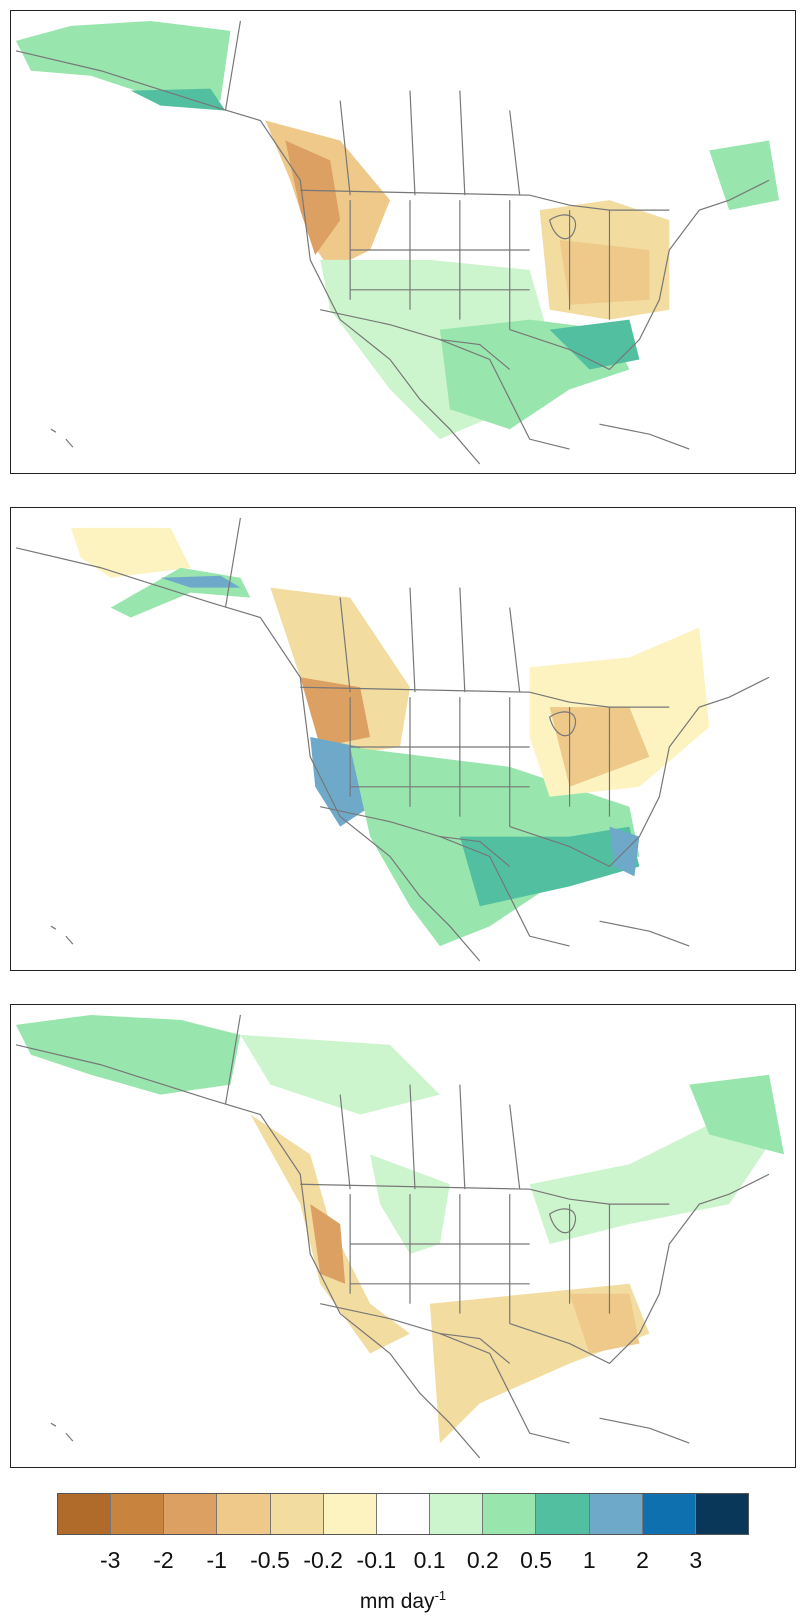 This screenshot has height=1621, width=806. What do you see at coordinates (440, 1595) in the screenshot?
I see `units-exponent: -1` at bounding box center [440, 1595].